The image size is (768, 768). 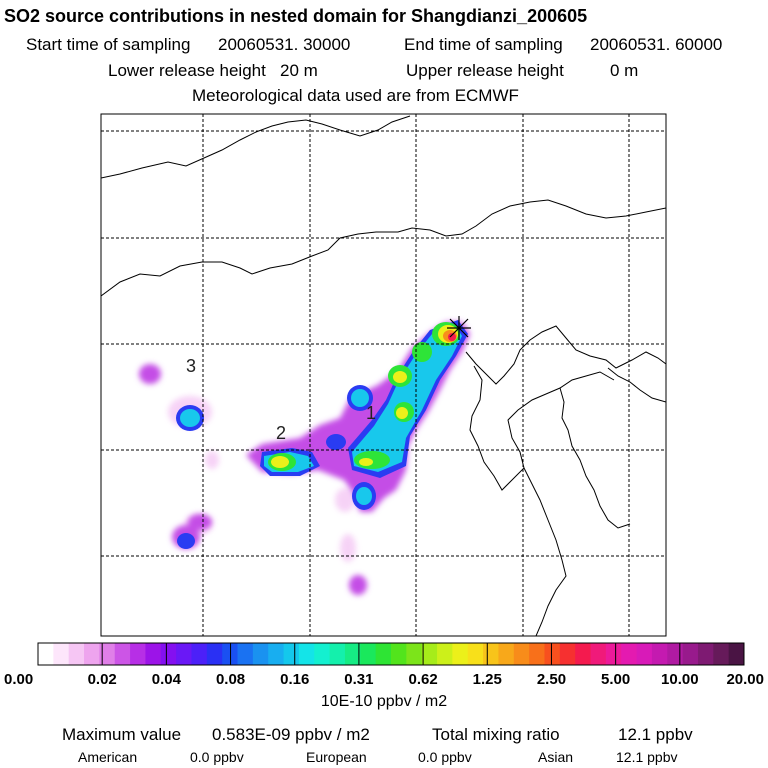 What do you see at coordinates (294, 679) in the screenshot?
I see `colorbar-tick-label: 0.16` at bounding box center [294, 679].